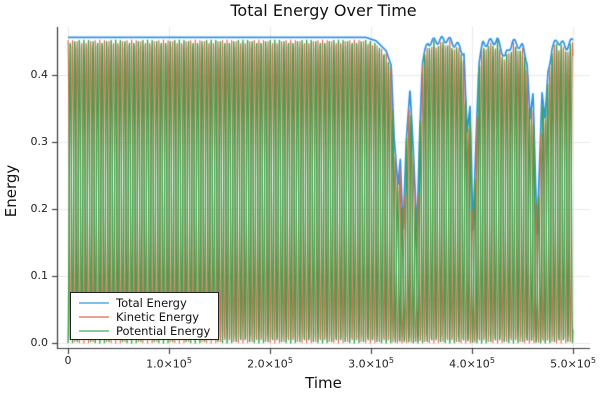 The height and width of the screenshot is (400, 600). I want to click on x-tick-label: 0, so click(68, 360).